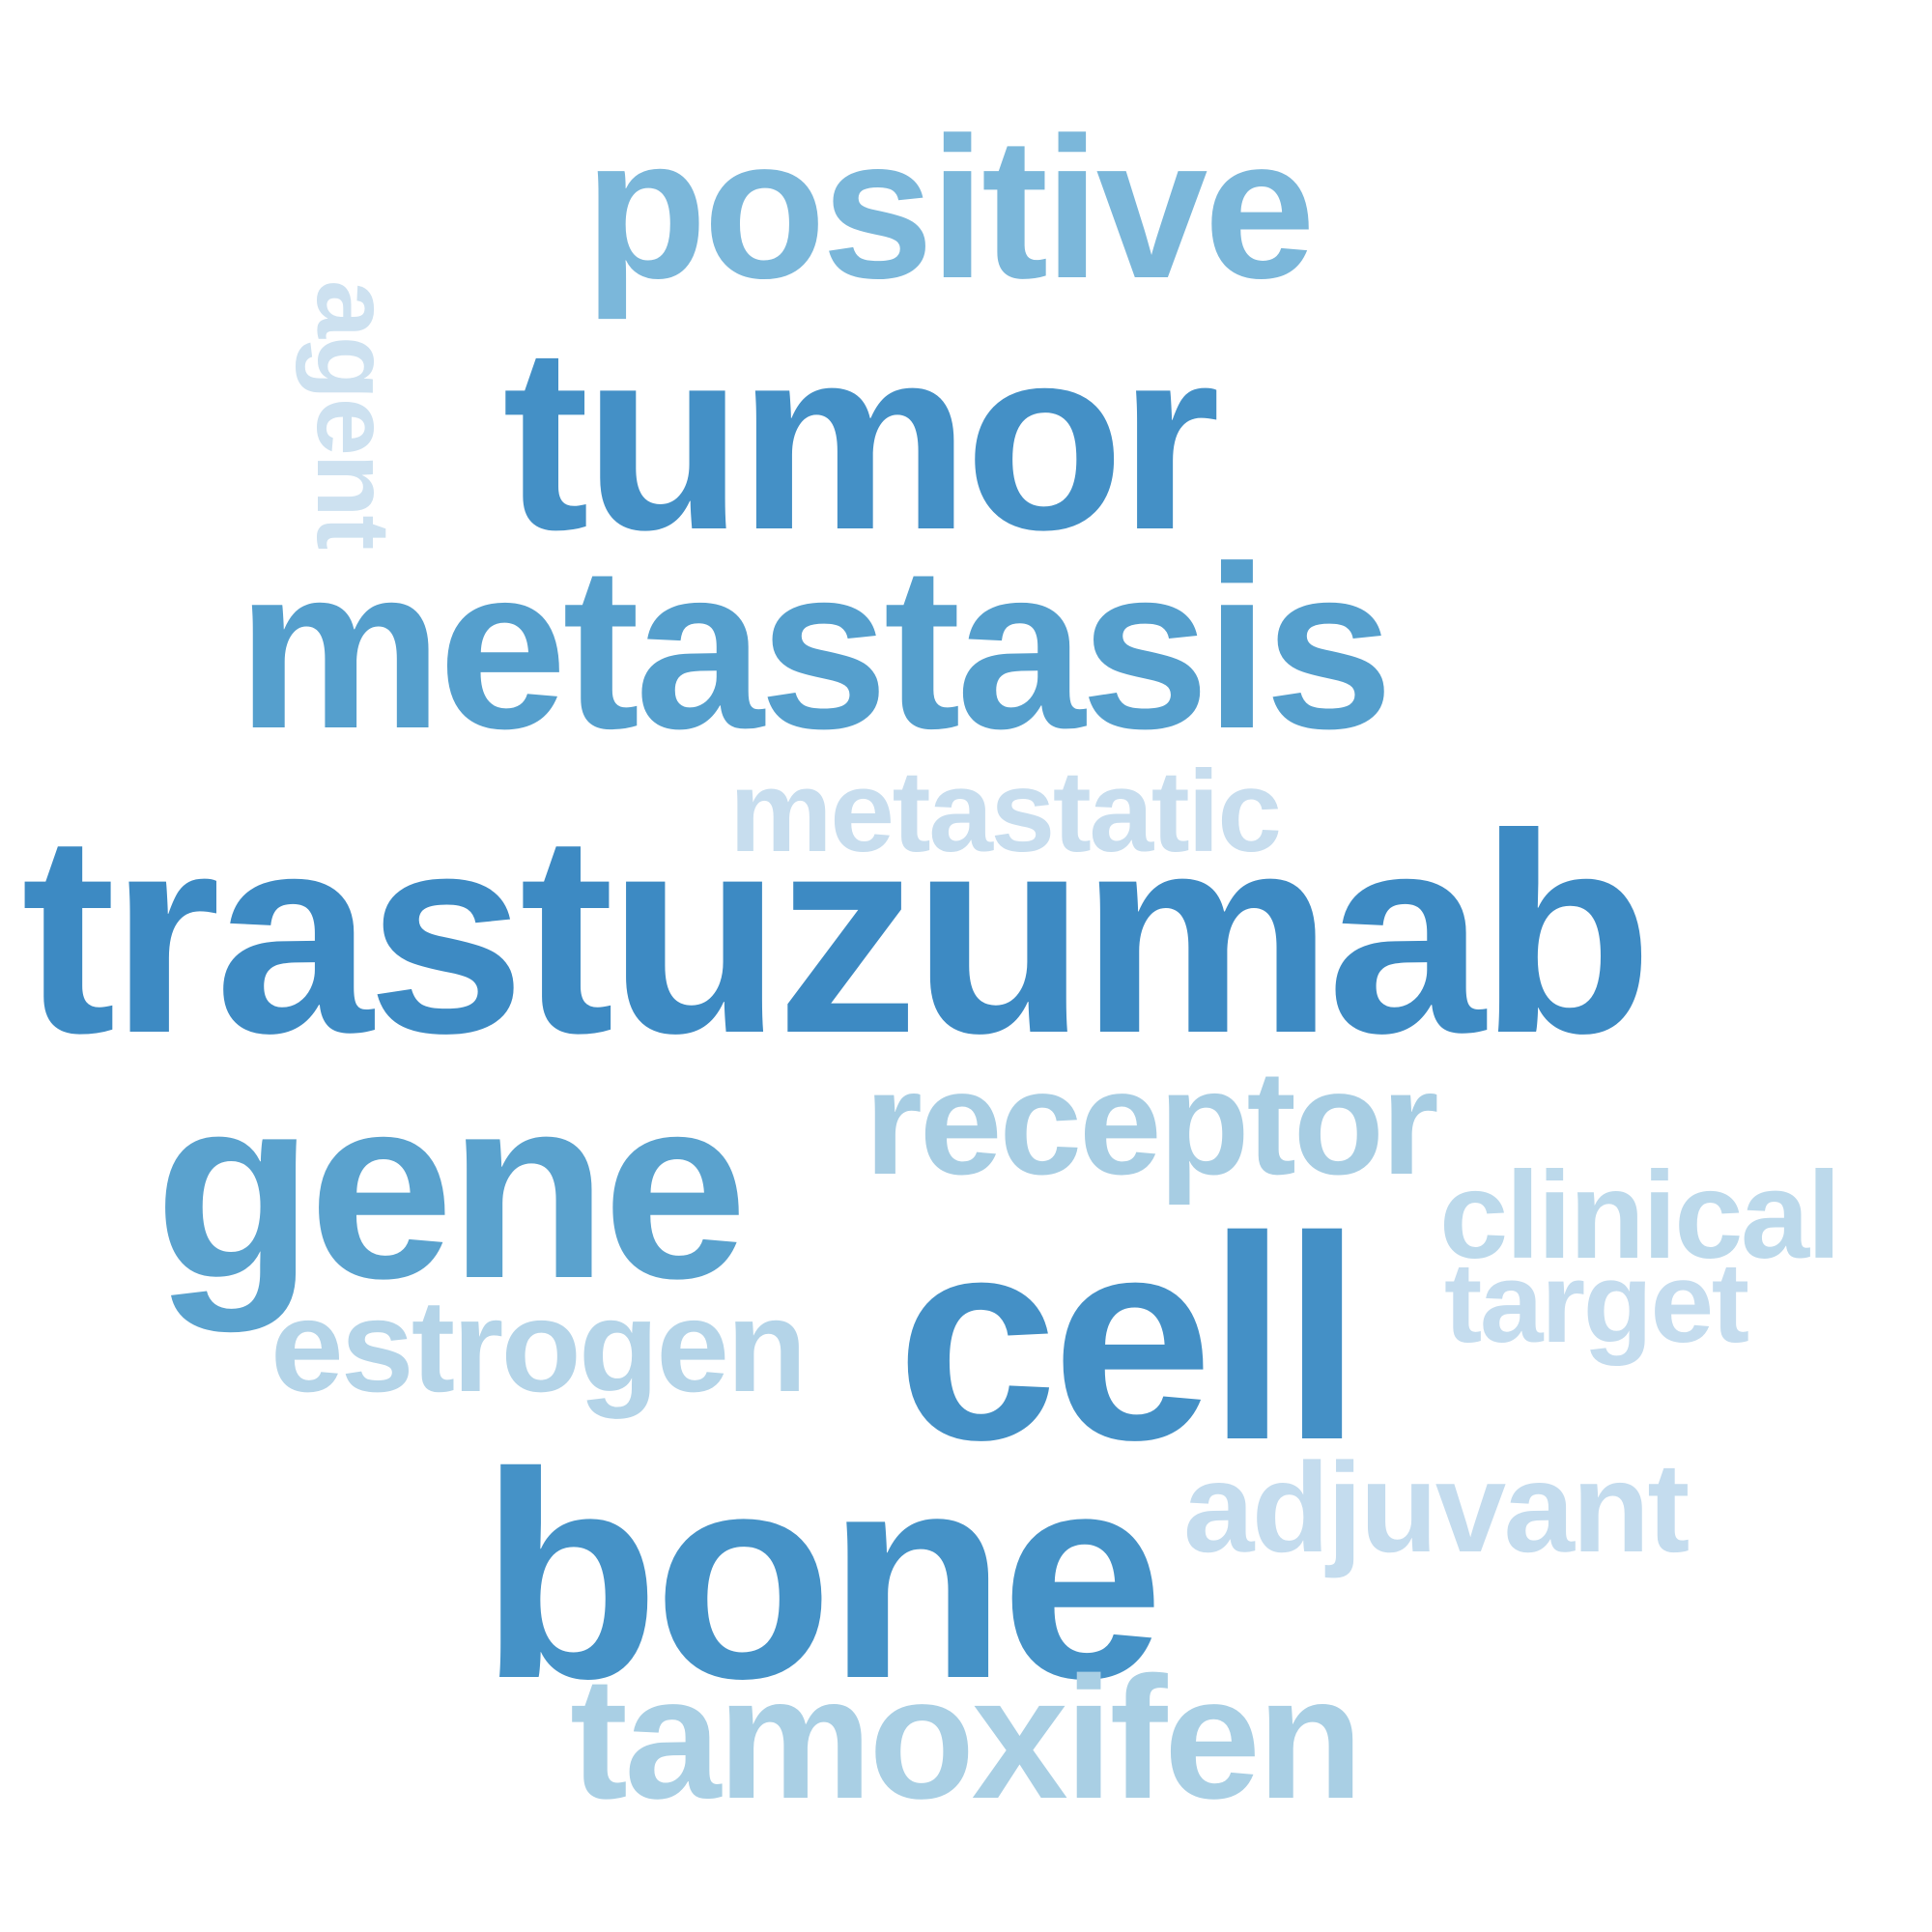  Describe the element at coordinates (1129, 1338) in the screenshot. I see `word-cell: cell` at that location.